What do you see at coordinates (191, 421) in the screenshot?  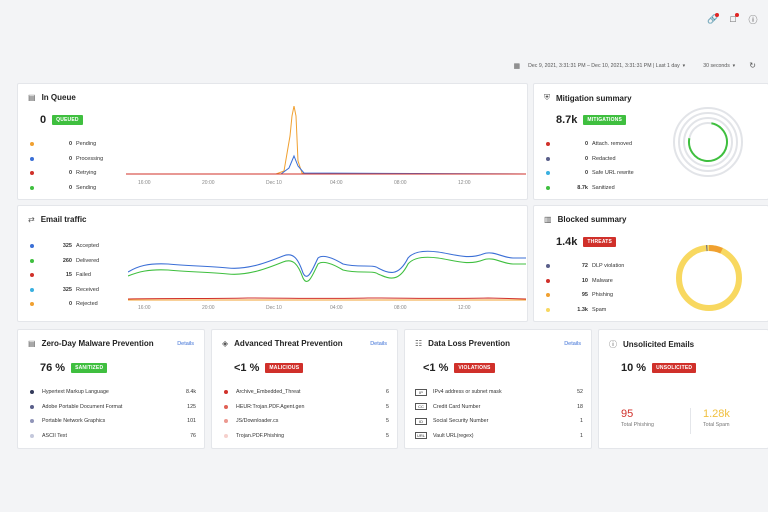 I see `list-value: 101` at bounding box center [191, 421].